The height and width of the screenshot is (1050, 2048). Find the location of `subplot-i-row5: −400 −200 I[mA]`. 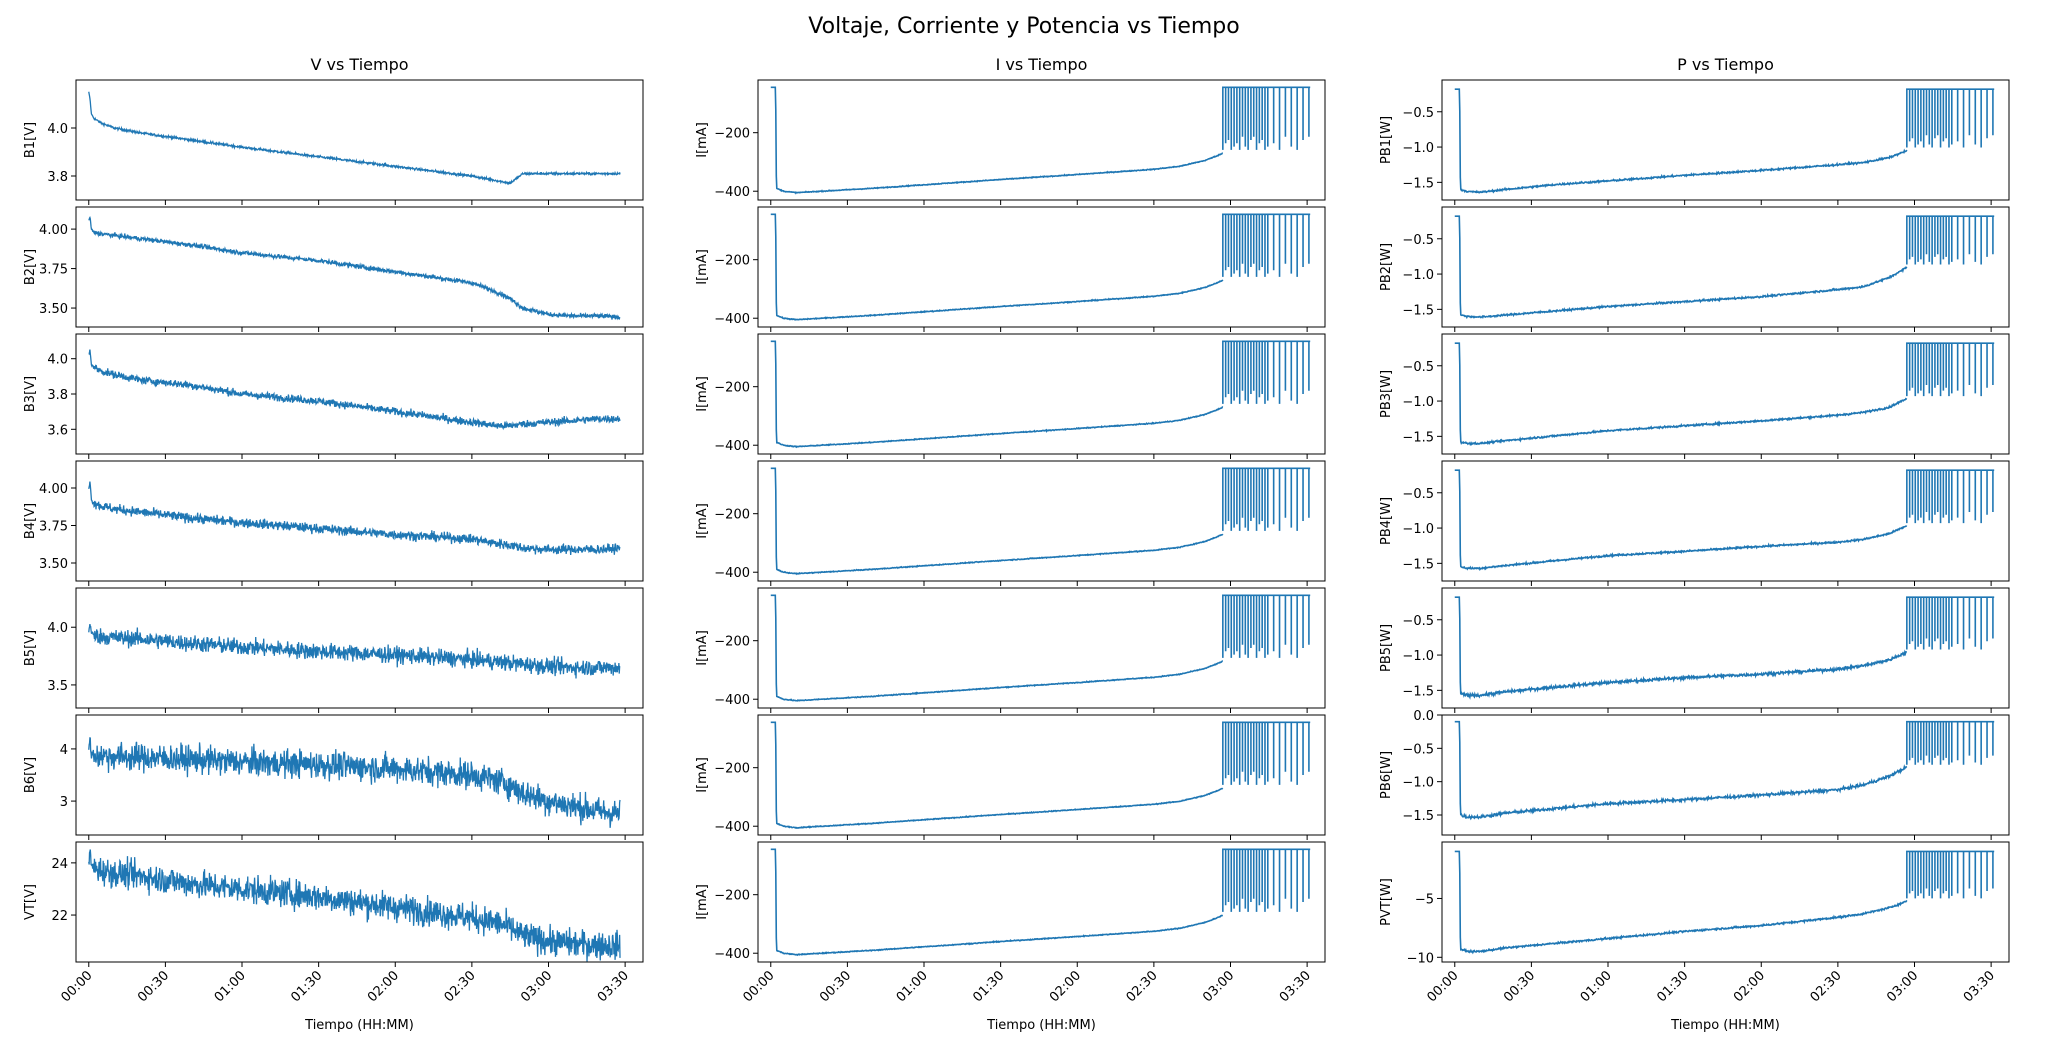

subplot-i-row5: −400 −200 I[mA] is located at coordinates (1010, 650).